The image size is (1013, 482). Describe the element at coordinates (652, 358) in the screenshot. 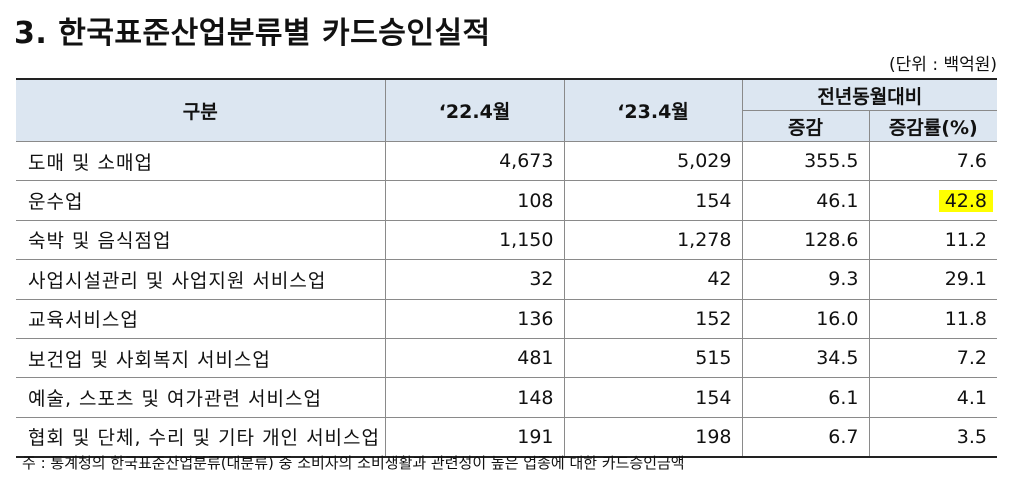

I see `cell-curr: 515` at that location.